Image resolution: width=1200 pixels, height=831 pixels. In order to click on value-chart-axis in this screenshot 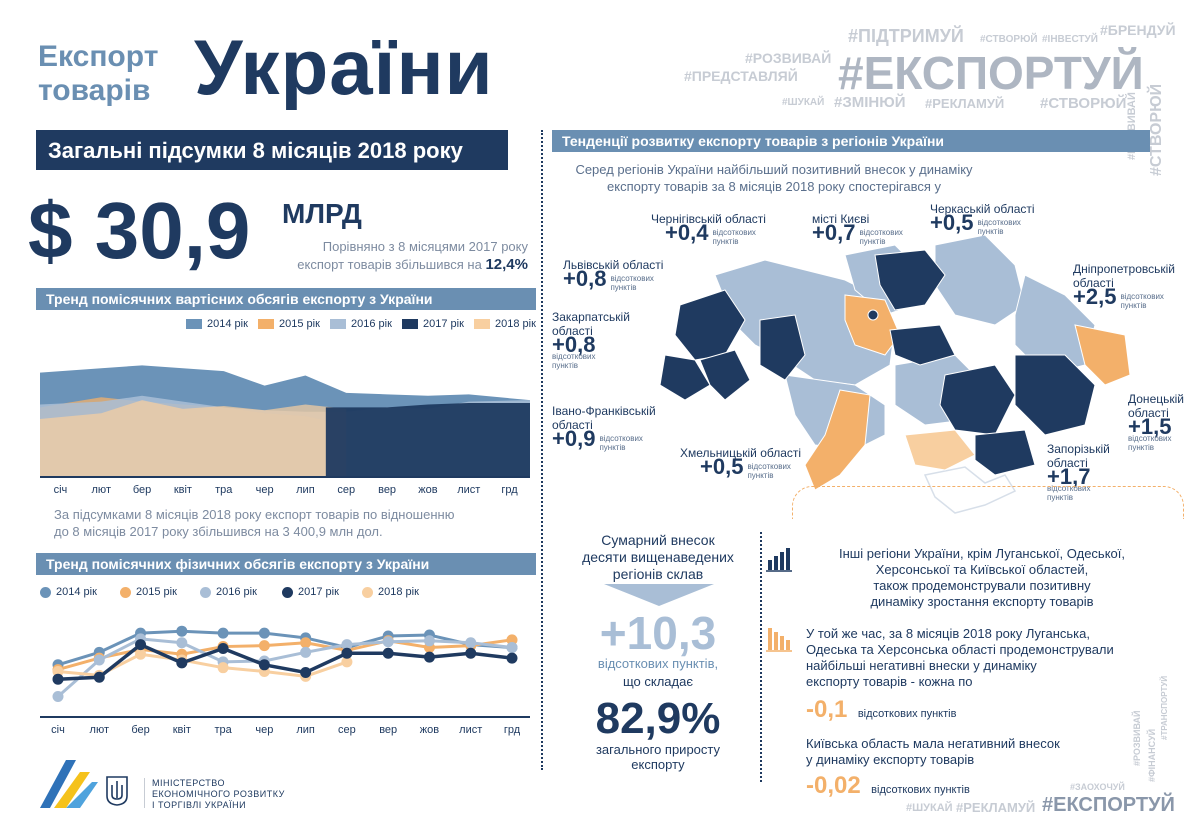, I will do `click(285, 477)`.